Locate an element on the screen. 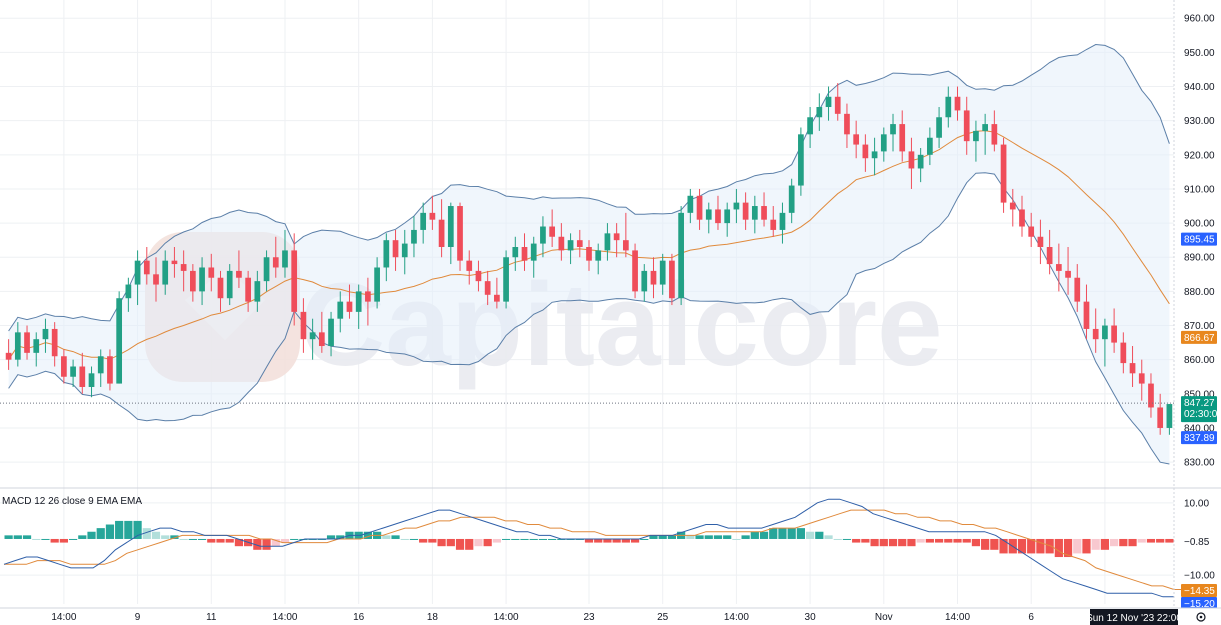 The width and height of the screenshot is (1221, 625). time-tick-label: 14:00 is located at coordinates (736, 617).